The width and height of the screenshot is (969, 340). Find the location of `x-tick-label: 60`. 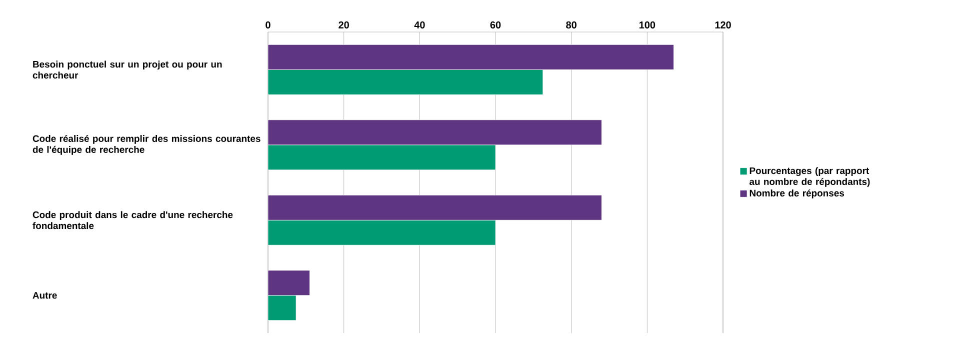

x-tick-label: 60 is located at coordinates (495, 24).